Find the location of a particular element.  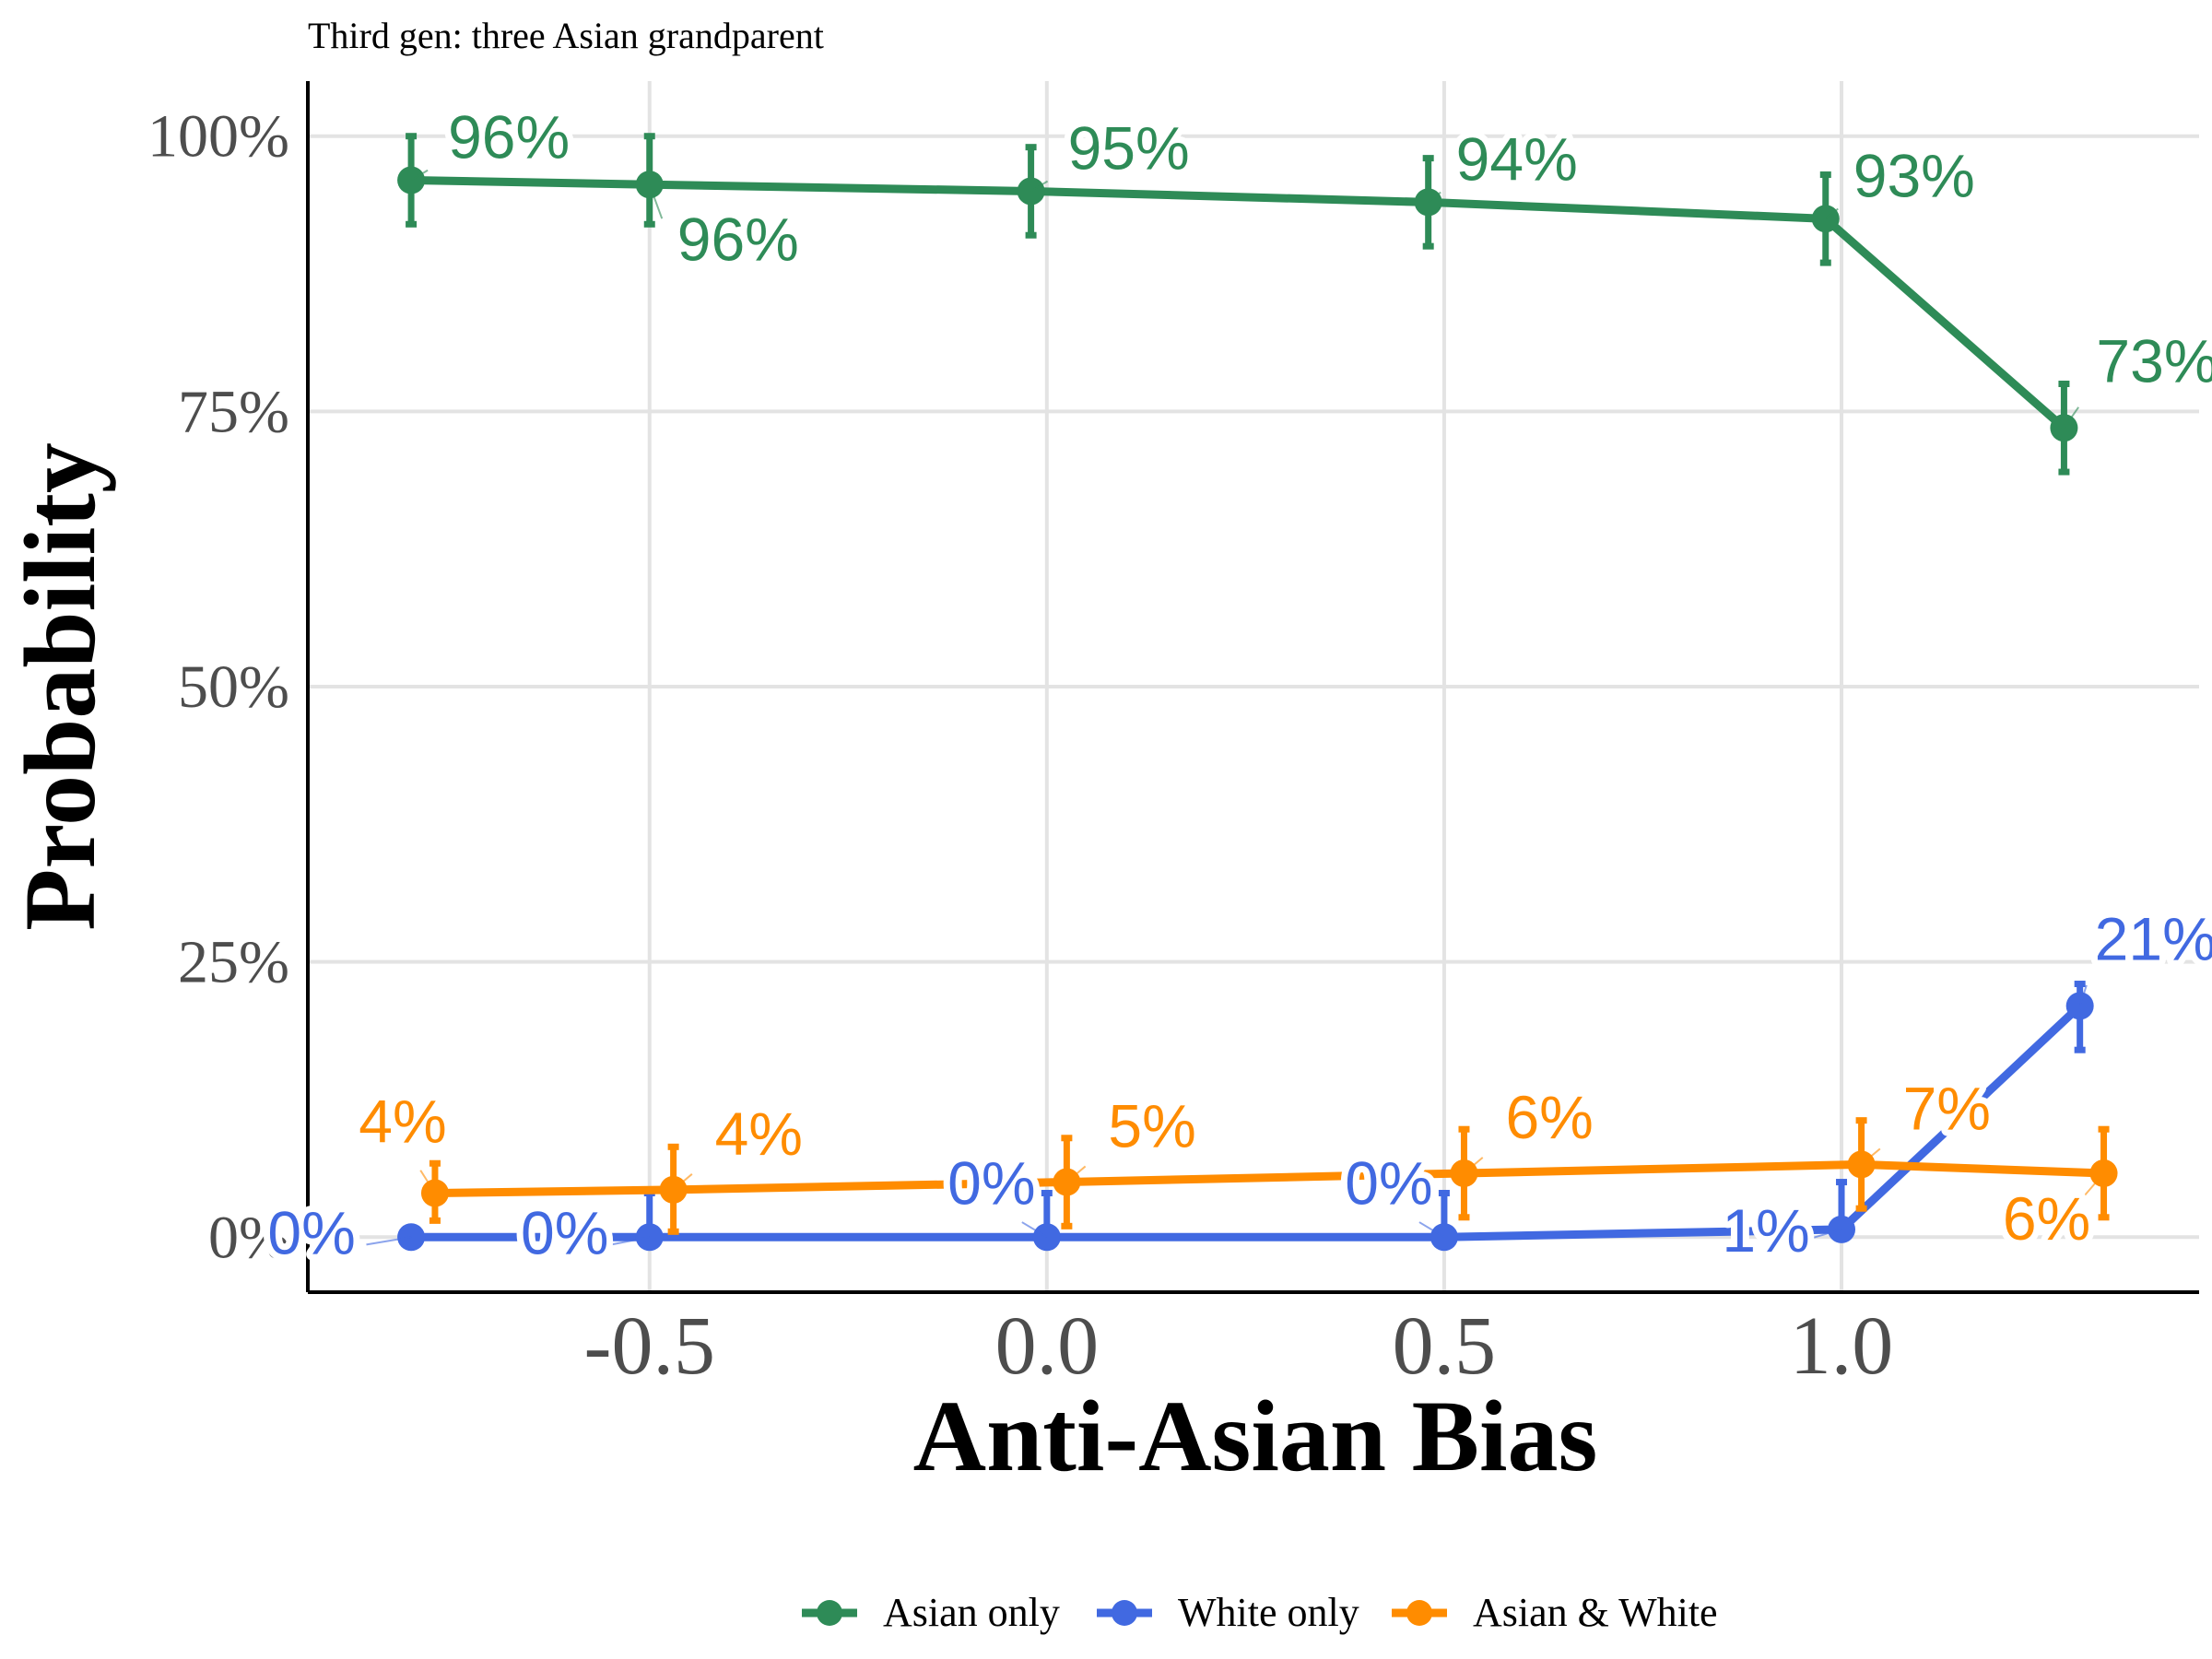

x-tick-label: 0.5 is located at coordinates (1445, 1346).